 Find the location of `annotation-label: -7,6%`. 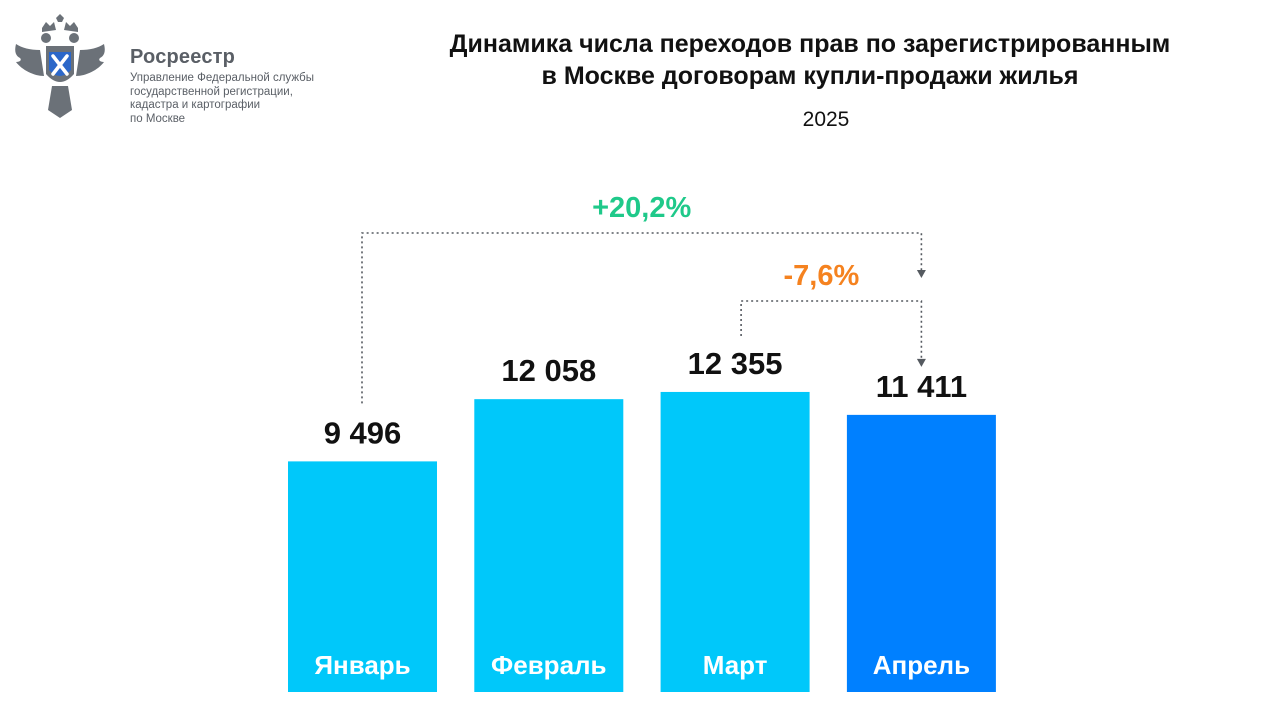

annotation-label: -7,6% is located at coordinates (822, 276).